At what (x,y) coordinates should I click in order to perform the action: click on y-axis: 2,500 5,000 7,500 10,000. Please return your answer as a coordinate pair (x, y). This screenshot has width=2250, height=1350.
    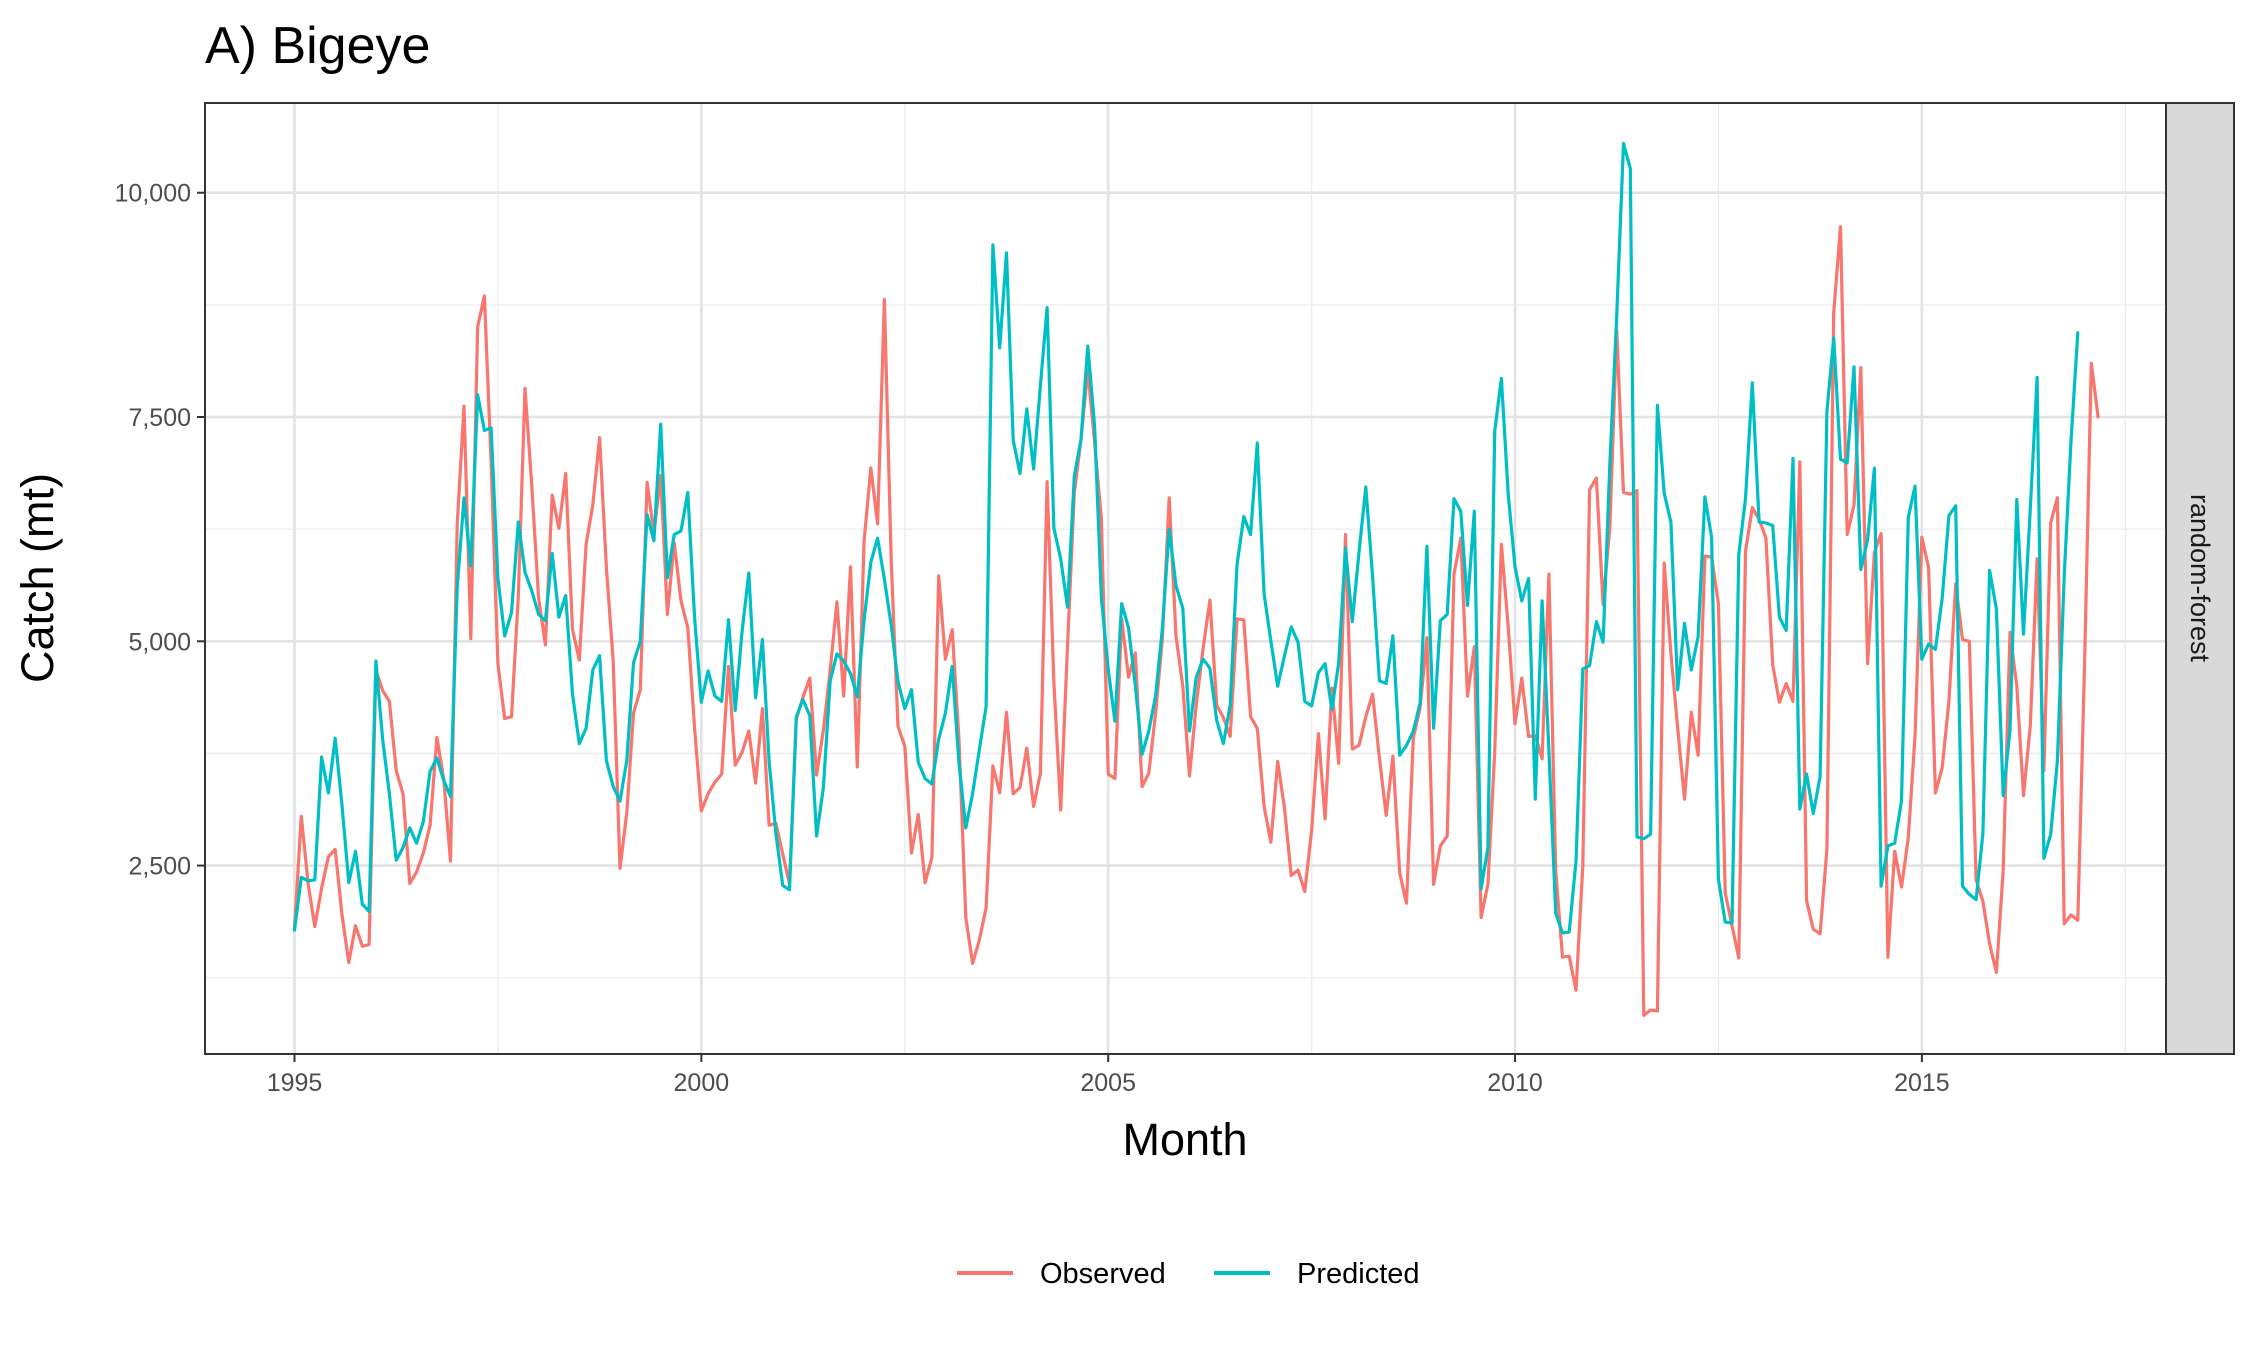
    Looking at the image, I should click on (160, 530).